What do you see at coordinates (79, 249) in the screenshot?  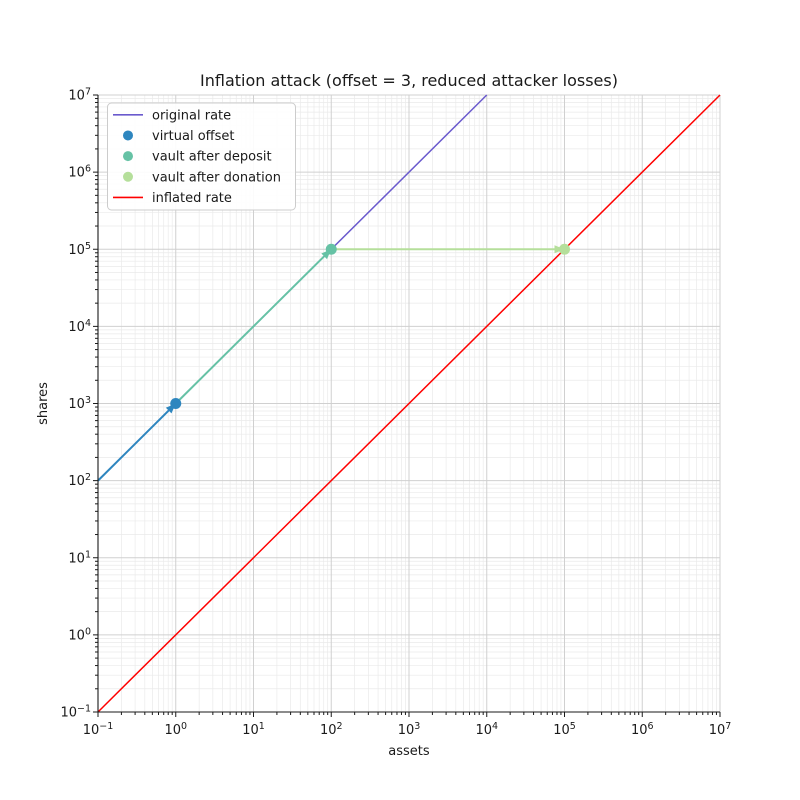 I see `y-tick-label: 10⁵` at bounding box center [79, 249].